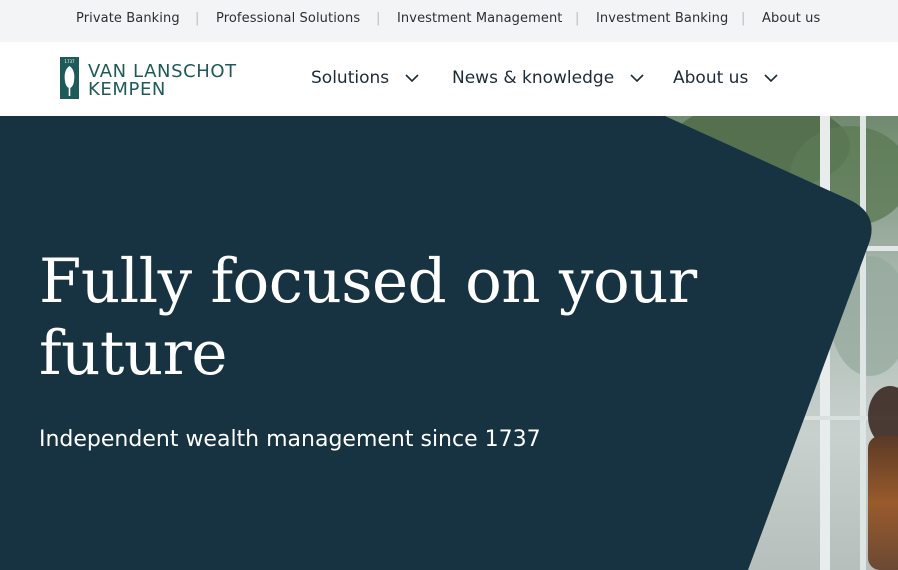 This screenshot has height=570, width=898. What do you see at coordinates (290, 439) in the screenshot?
I see `hero-subtitle: Independent wealth management since 1737` at bounding box center [290, 439].